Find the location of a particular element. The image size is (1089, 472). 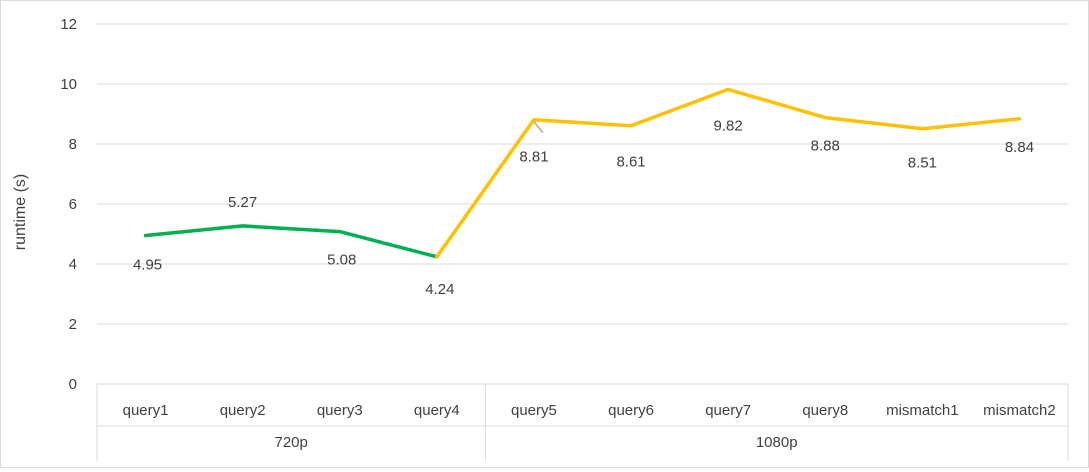

x-category-label: mismatch2 is located at coordinates (1019, 410).